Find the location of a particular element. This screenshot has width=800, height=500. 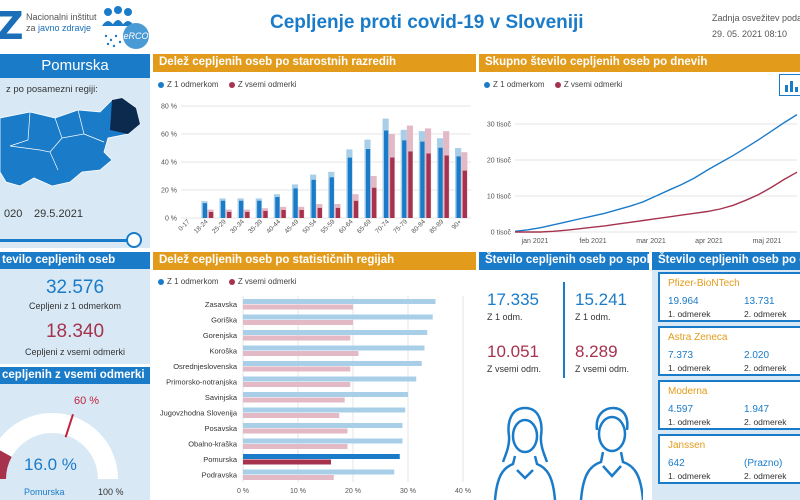

date-slider-handle is located at coordinates (134, 240).